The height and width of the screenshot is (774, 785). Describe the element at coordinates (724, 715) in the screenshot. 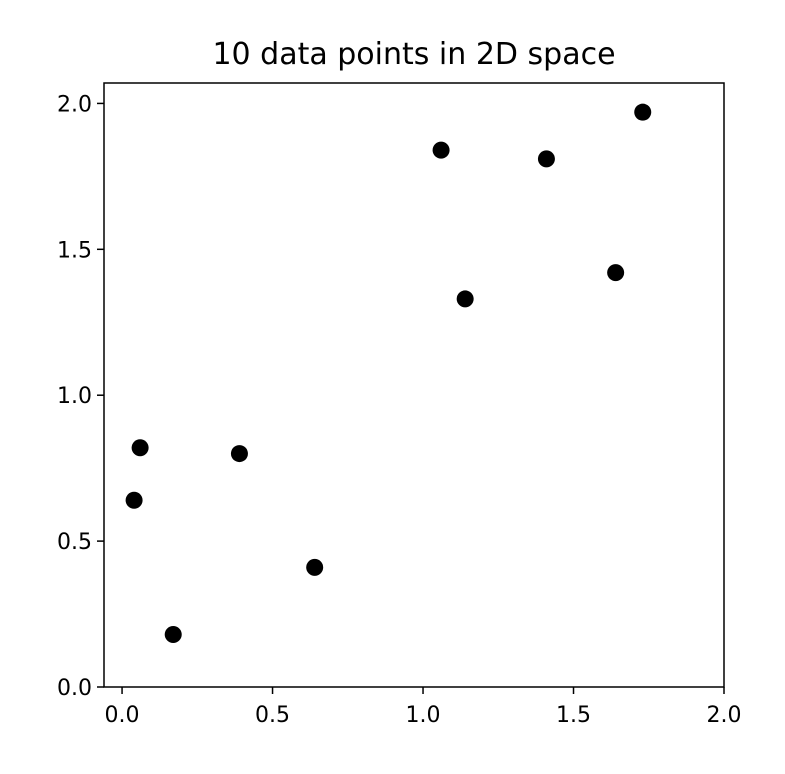

I see `x-tick-label: 2.0` at that location.